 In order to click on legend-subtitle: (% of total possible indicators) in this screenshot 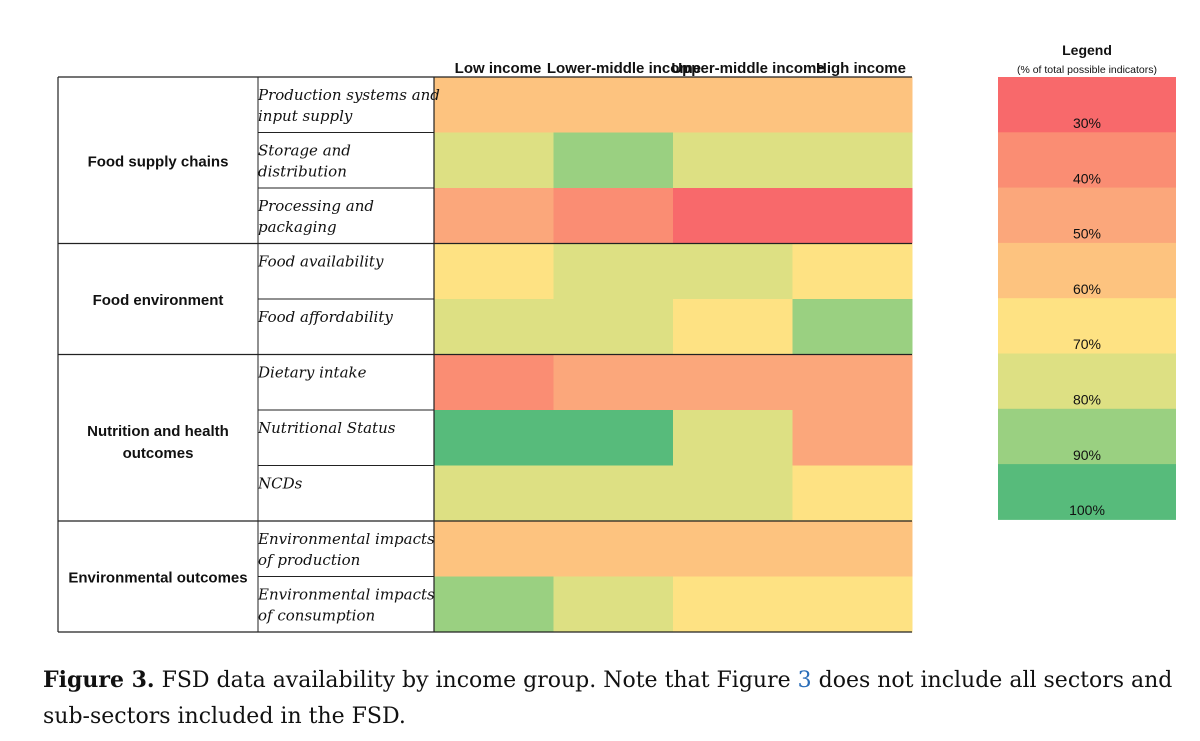, I will do `click(1087, 70)`.